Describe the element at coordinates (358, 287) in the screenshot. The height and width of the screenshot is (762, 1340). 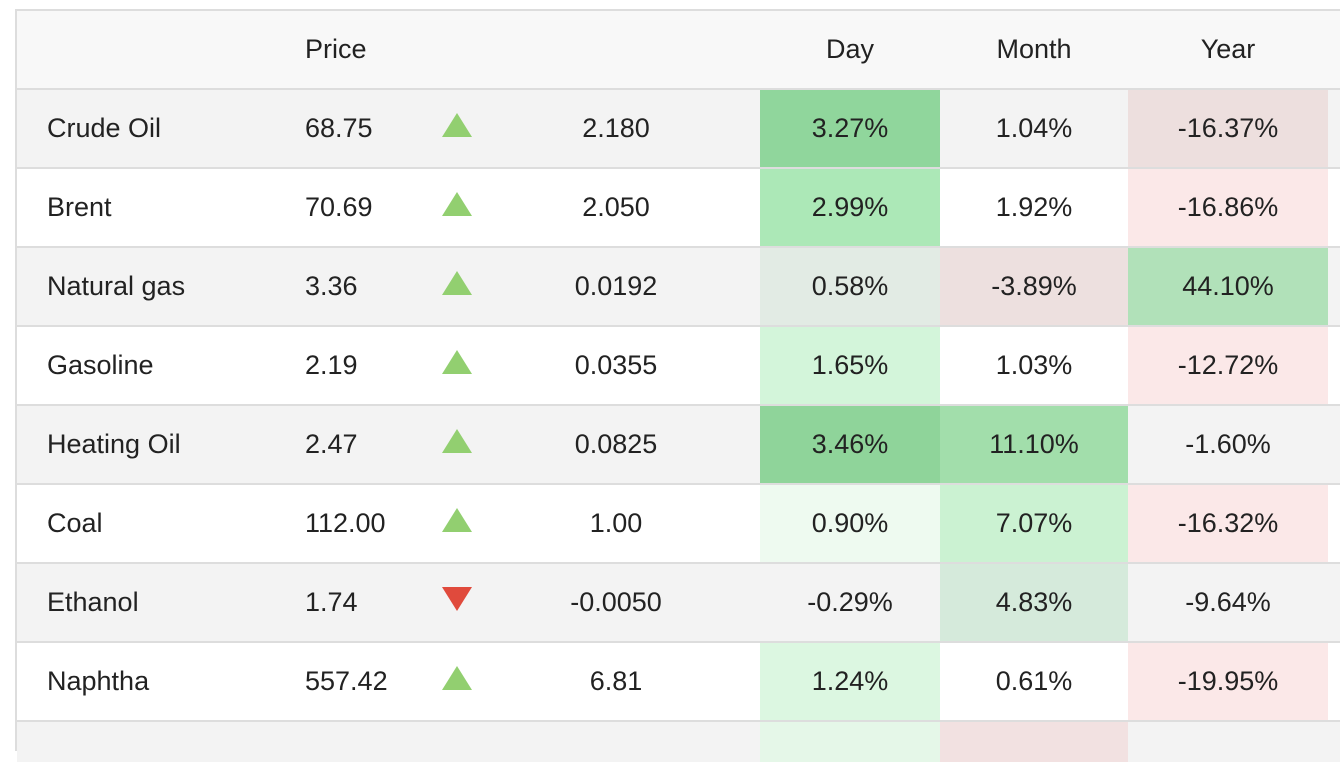
I see `commodity-price: 3.36` at that location.